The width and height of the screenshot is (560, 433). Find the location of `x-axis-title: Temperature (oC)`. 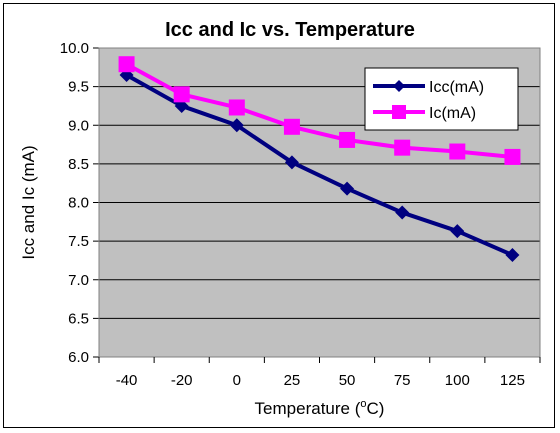

x-axis-title: Temperature (oC) is located at coordinates (320, 408).